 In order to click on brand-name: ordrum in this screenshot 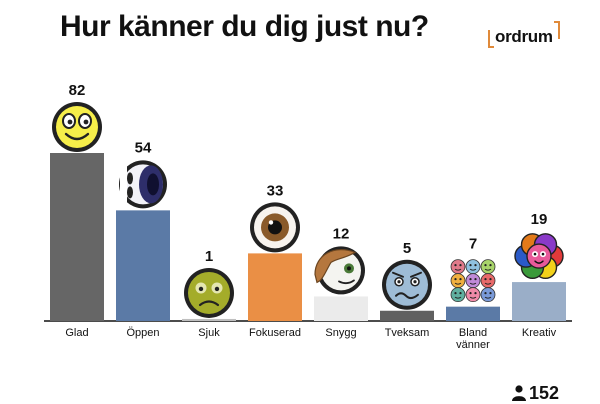, I will do `click(524, 36)`.